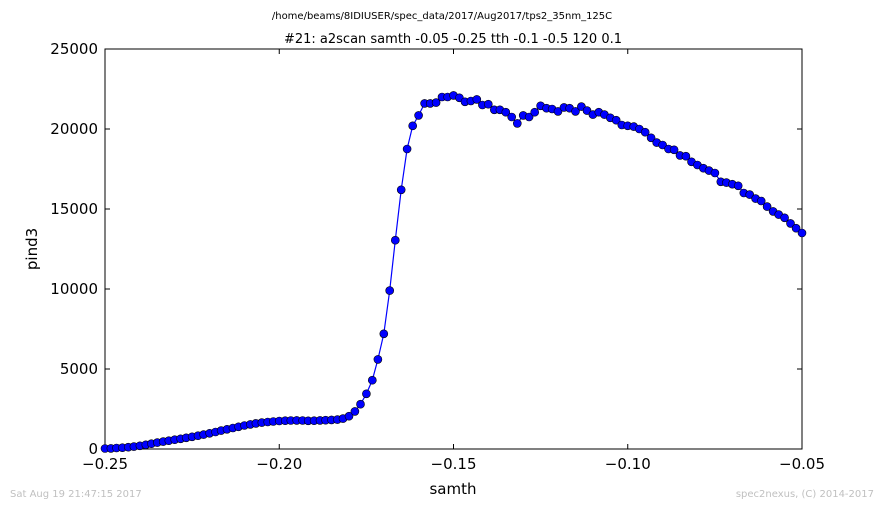 This screenshot has height=509, width=884. I want to click on x-axis-label: samth, so click(452, 489).